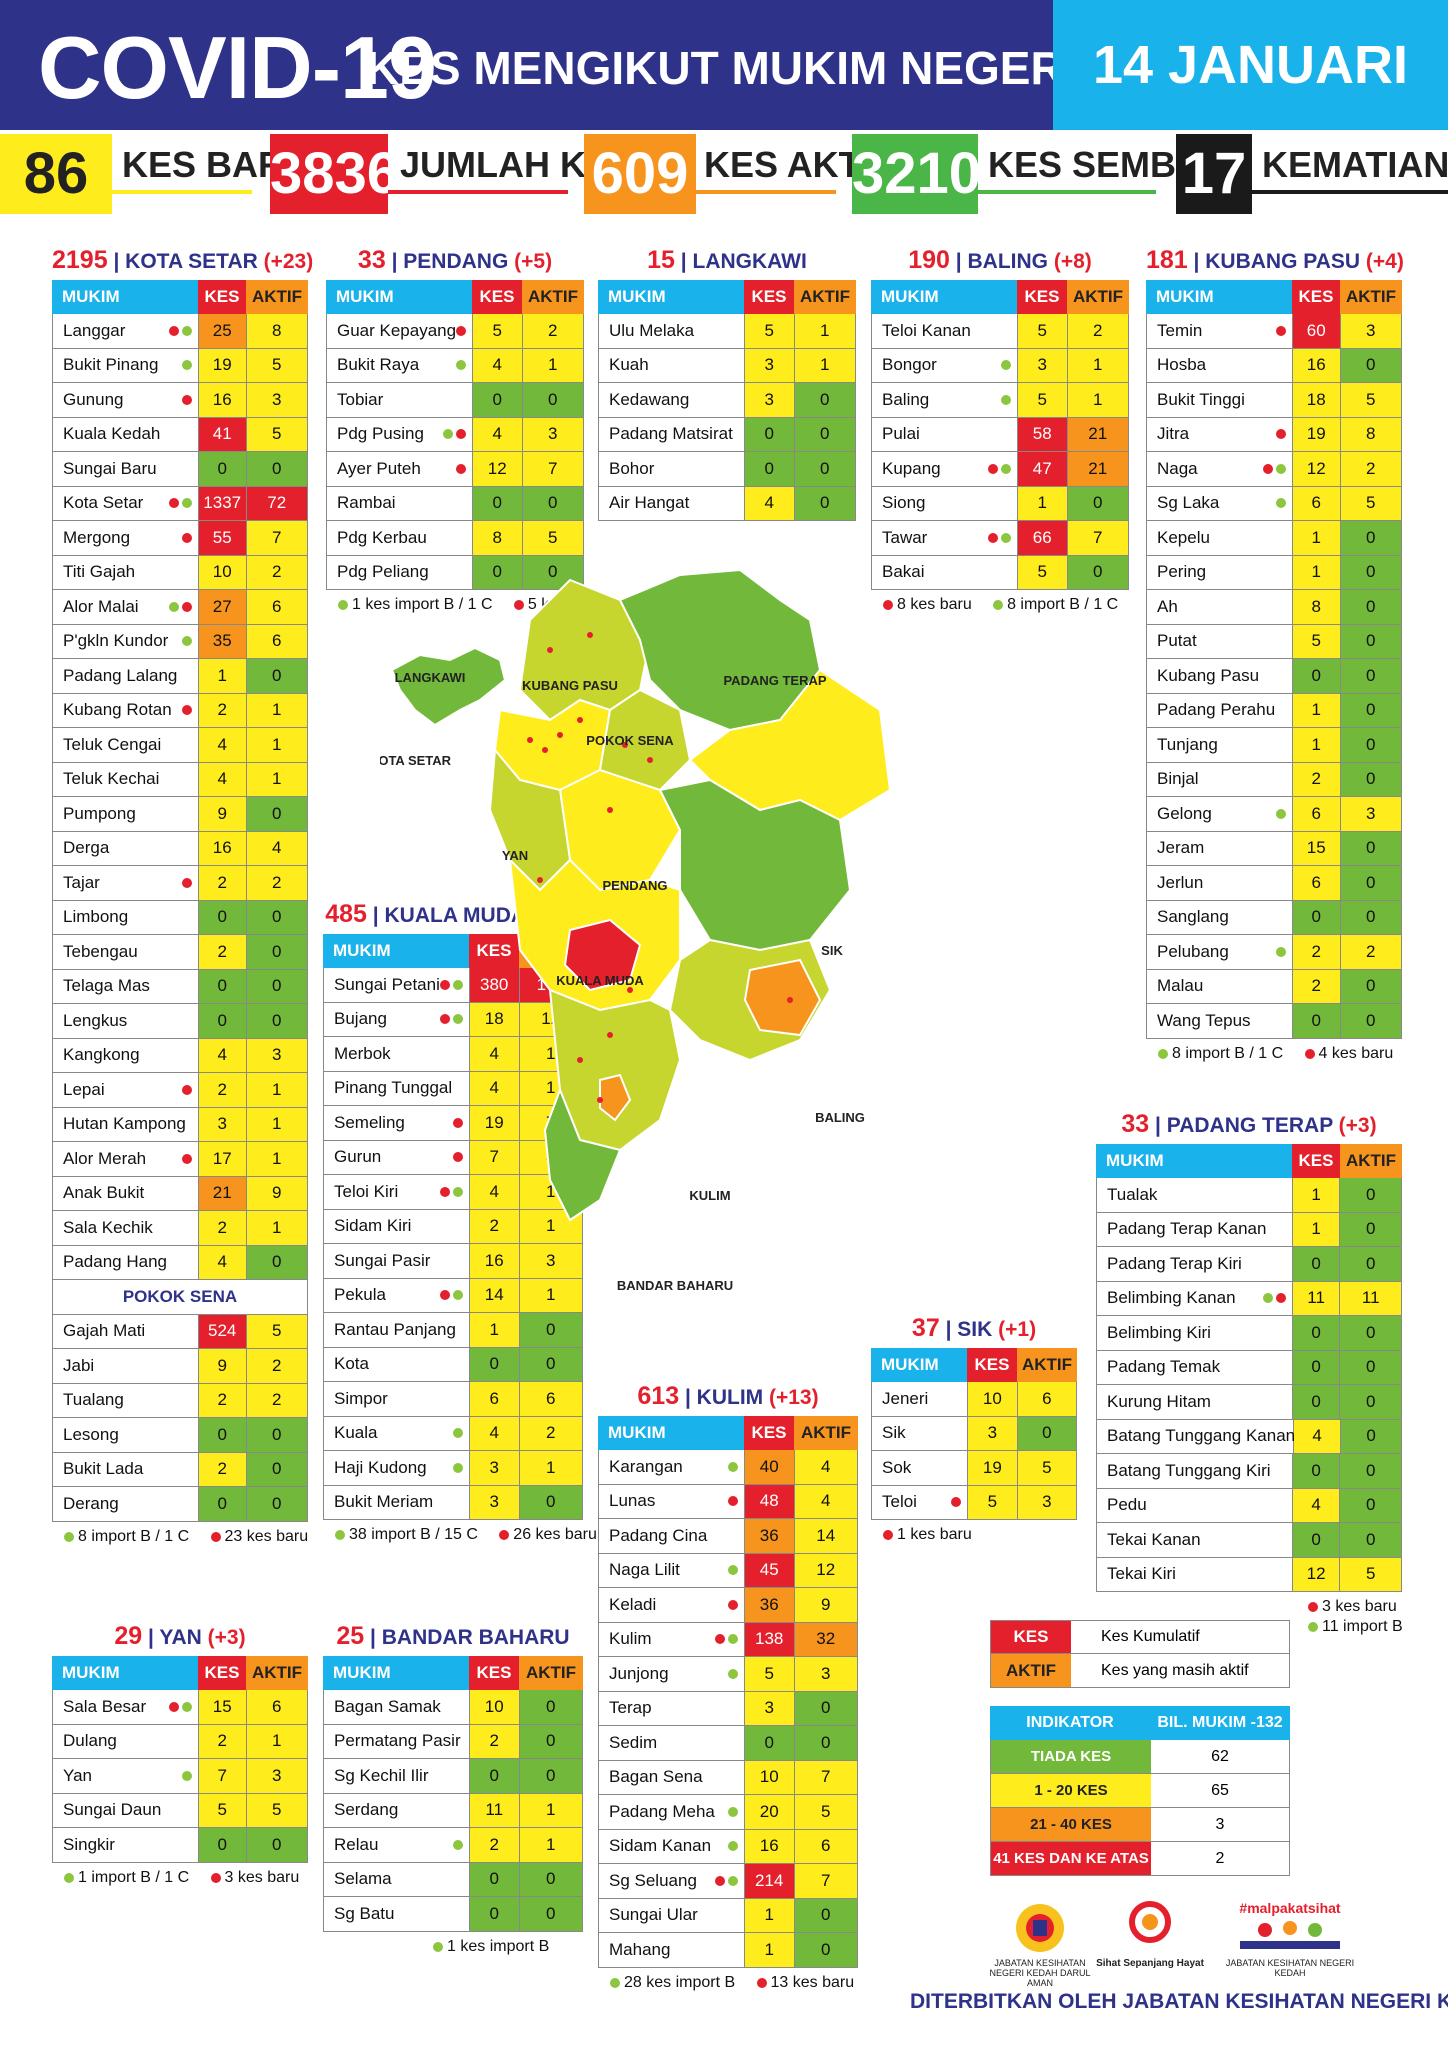  What do you see at coordinates (115, 1262) in the screenshot?
I see `mukim-name: Padang Hang` at bounding box center [115, 1262].